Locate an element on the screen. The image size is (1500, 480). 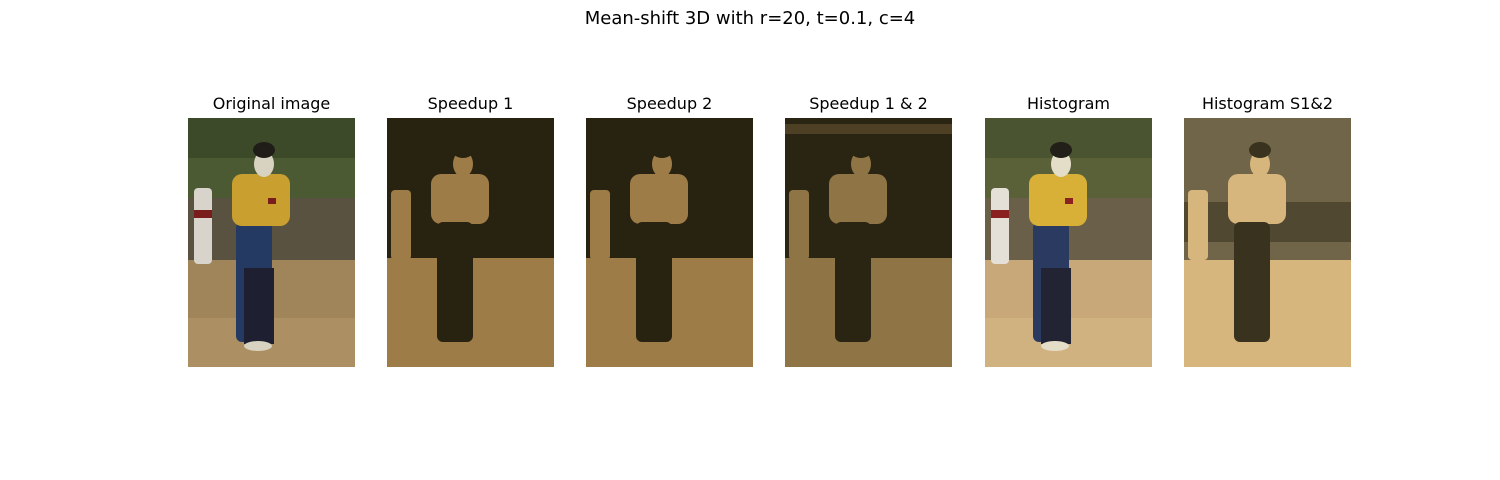
histogram-image is located at coordinates (1068, 242).